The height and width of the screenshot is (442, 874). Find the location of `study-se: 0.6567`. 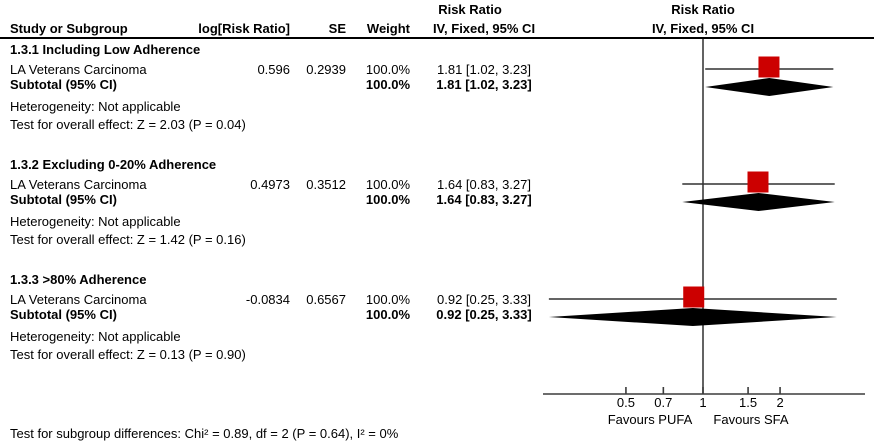

study-se: 0.6567 is located at coordinates (326, 299).